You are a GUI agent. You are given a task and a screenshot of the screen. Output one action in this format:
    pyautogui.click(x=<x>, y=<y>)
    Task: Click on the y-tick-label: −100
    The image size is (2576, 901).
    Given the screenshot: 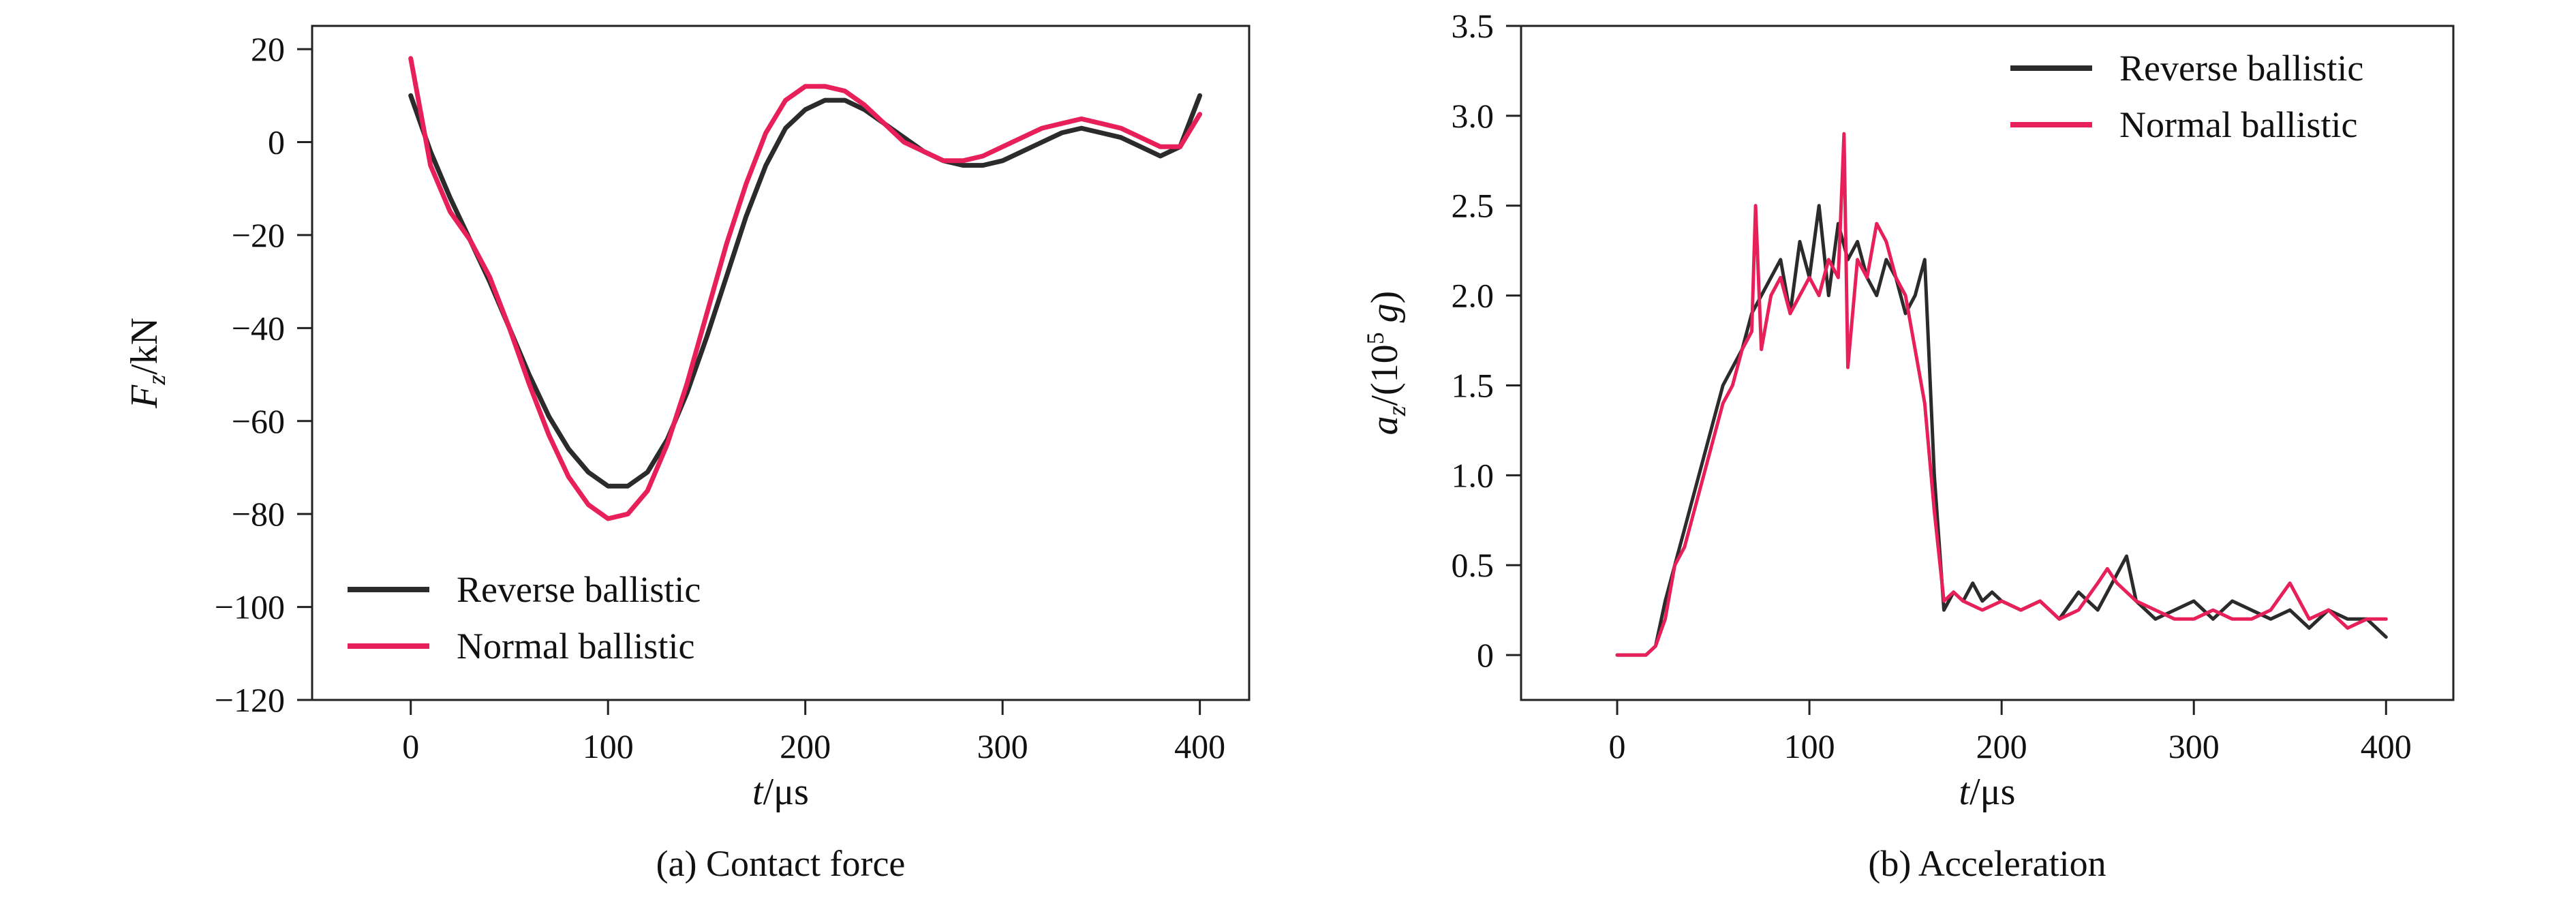 What is the action you would take?
    pyautogui.click(x=250, y=607)
    